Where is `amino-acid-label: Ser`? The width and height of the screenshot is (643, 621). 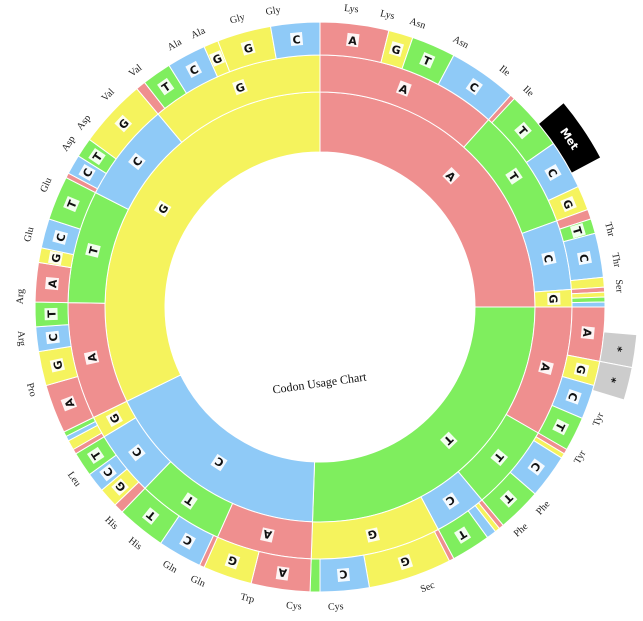 amino-acid-label: Ser is located at coordinates (619, 286).